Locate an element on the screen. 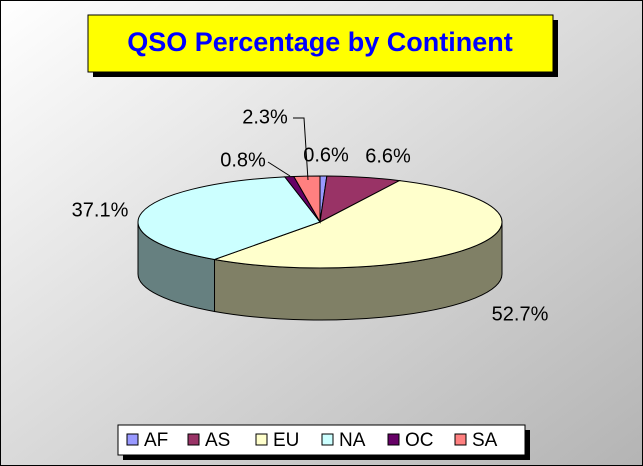 Image resolution: width=643 pixels, height=466 pixels. legend-label: AS is located at coordinates (217, 440).